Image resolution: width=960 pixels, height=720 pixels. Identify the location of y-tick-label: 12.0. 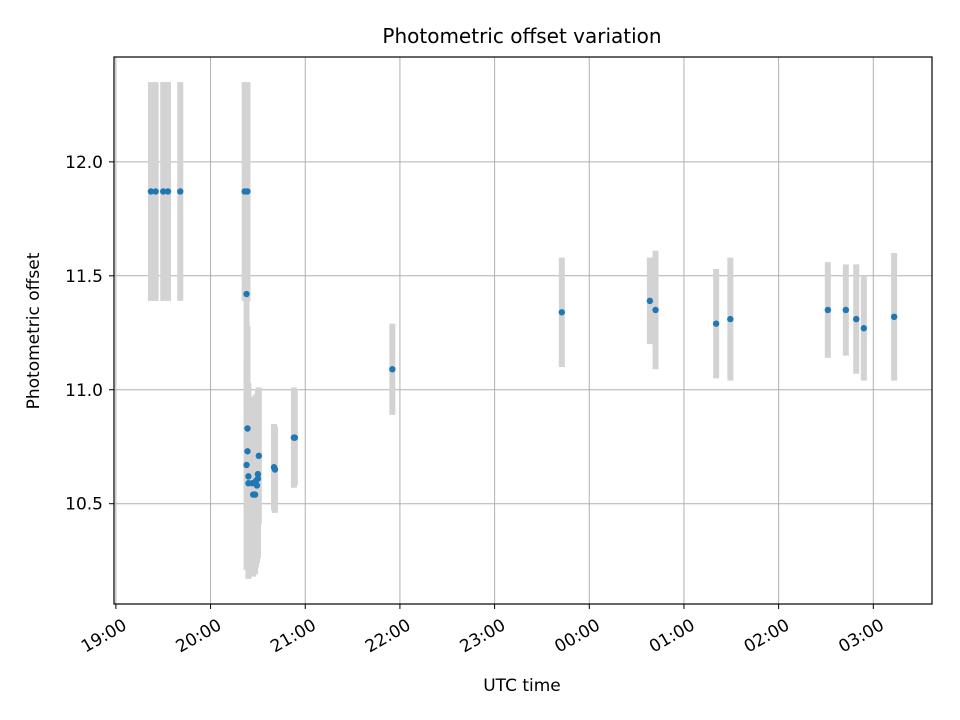
(84, 163).